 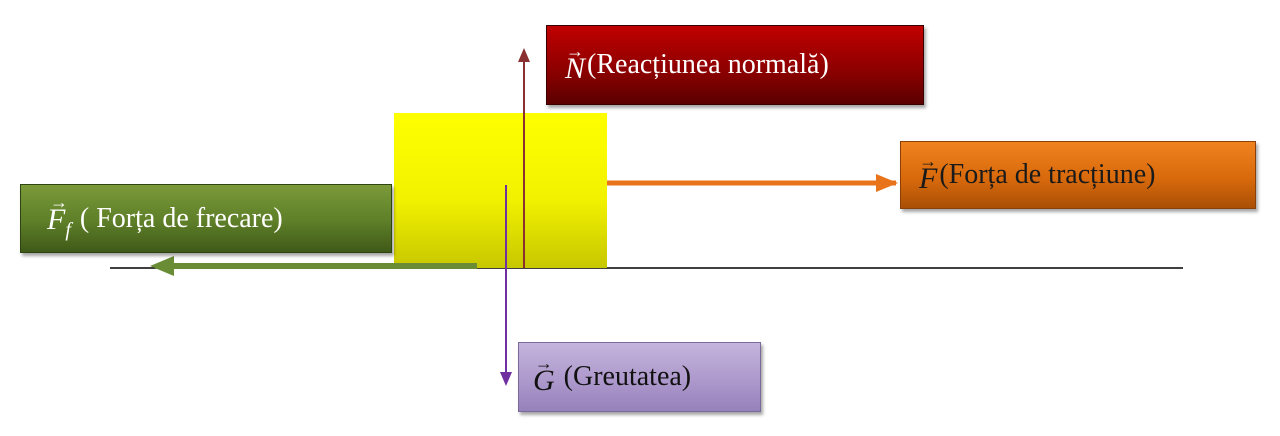 I want to click on normal-vector-symbol: → N, so click(x=575, y=63).